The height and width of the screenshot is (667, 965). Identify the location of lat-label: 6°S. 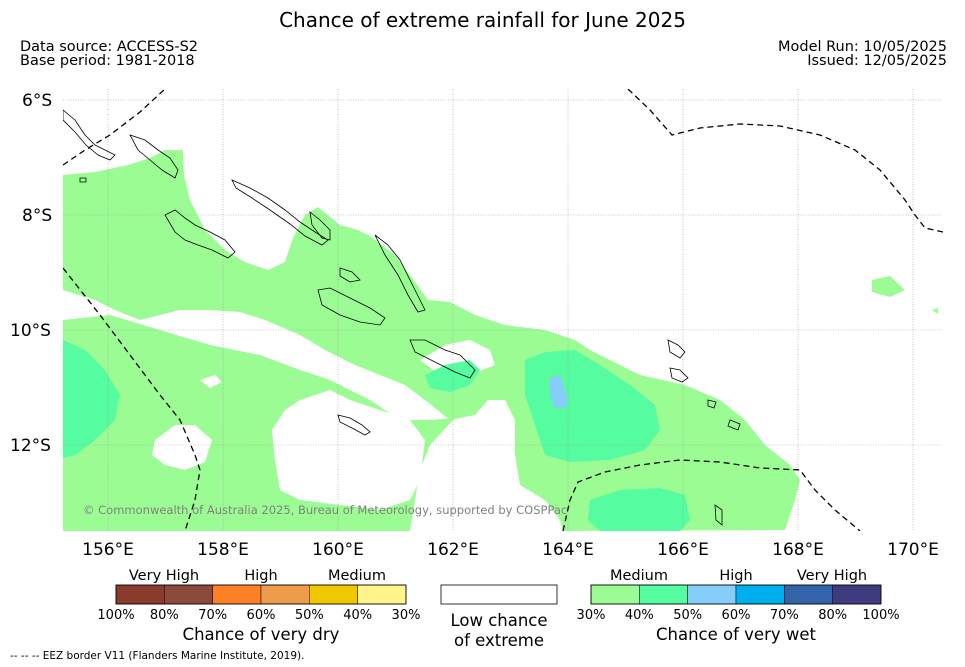
(37, 101).